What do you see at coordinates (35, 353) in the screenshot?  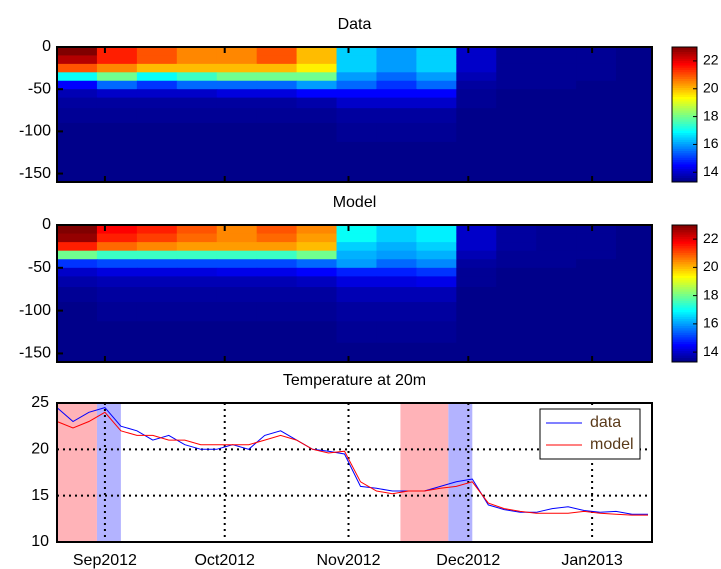 I see `y-tick-label: -150` at bounding box center [35, 353].